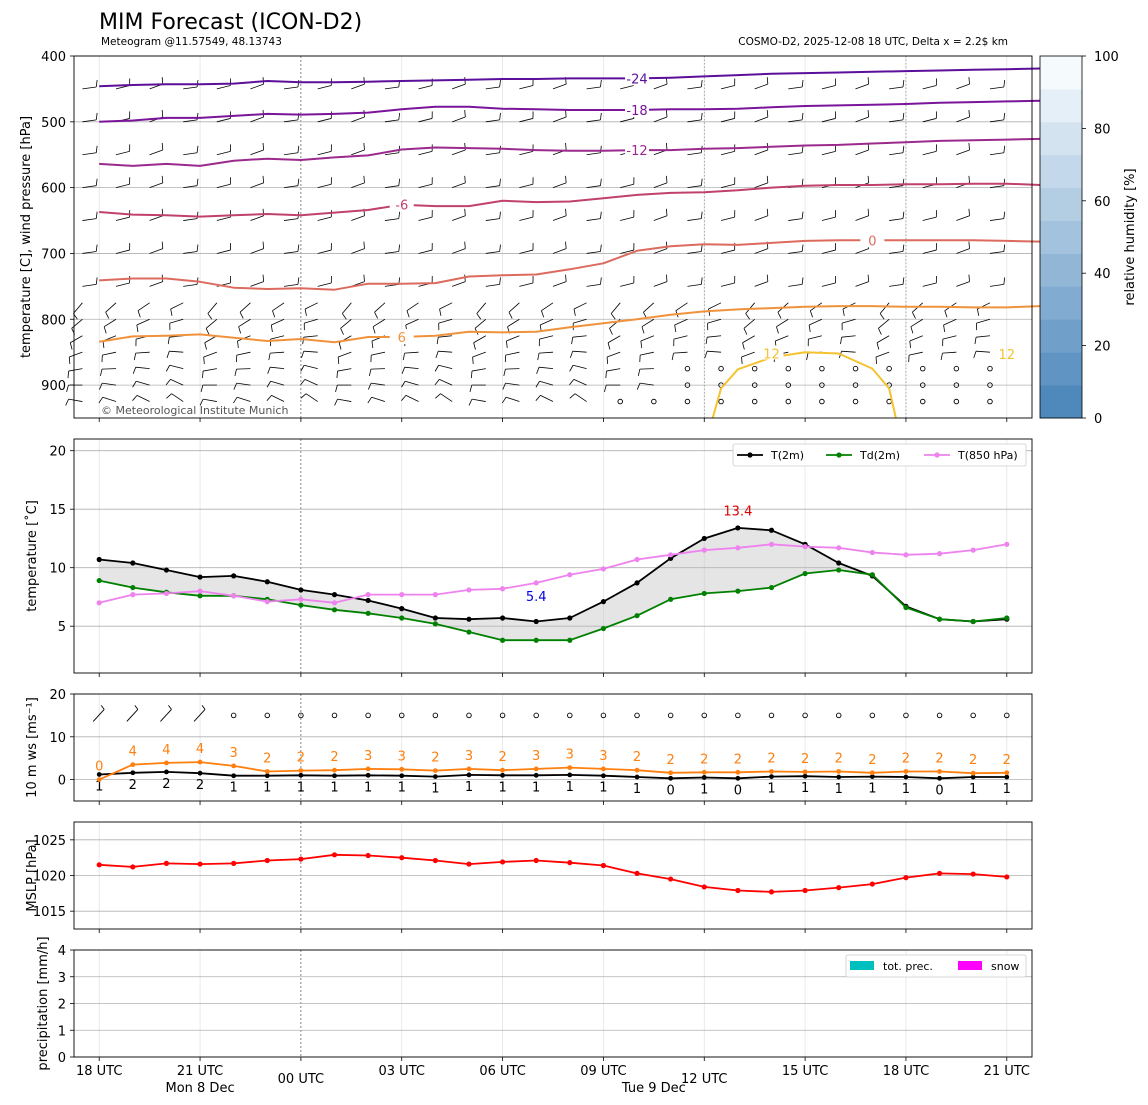  What do you see at coordinates (62, 951) in the screenshot?
I see `y-tick-label: 4` at bounding box center [62, 951].